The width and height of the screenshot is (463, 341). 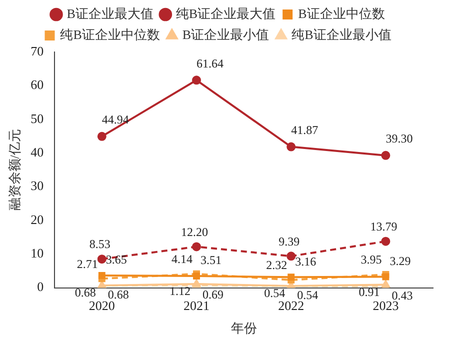 I want to click on data-label: 44.94, so click(x=115, y=119).